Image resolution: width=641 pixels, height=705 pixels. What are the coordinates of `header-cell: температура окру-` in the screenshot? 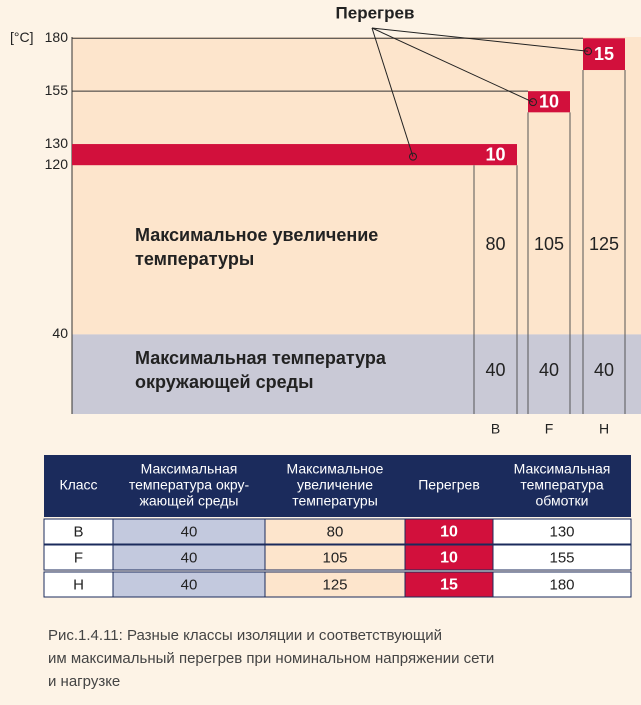 It's located at (189, 485).